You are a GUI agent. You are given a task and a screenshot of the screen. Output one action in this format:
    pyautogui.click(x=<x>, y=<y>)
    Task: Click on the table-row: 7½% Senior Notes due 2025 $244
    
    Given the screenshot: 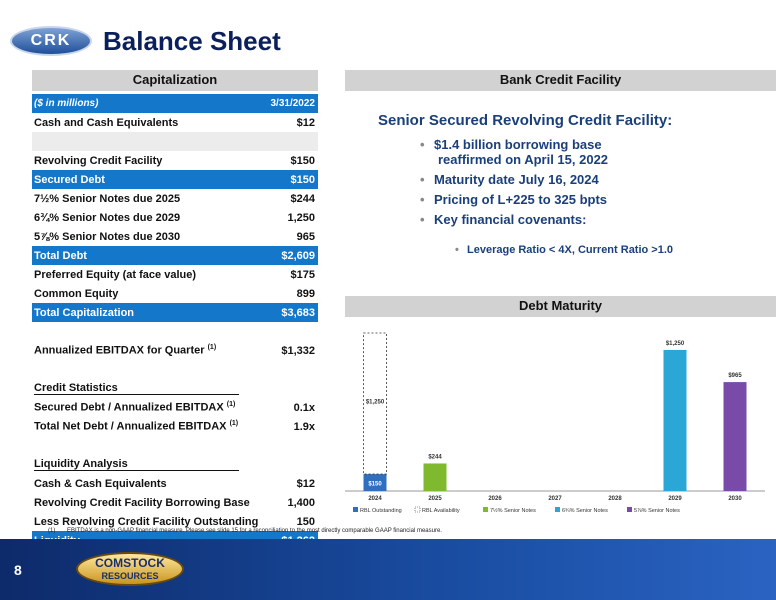 What is the action you would take?
    pyautogui.click(x=175, y=198)
    